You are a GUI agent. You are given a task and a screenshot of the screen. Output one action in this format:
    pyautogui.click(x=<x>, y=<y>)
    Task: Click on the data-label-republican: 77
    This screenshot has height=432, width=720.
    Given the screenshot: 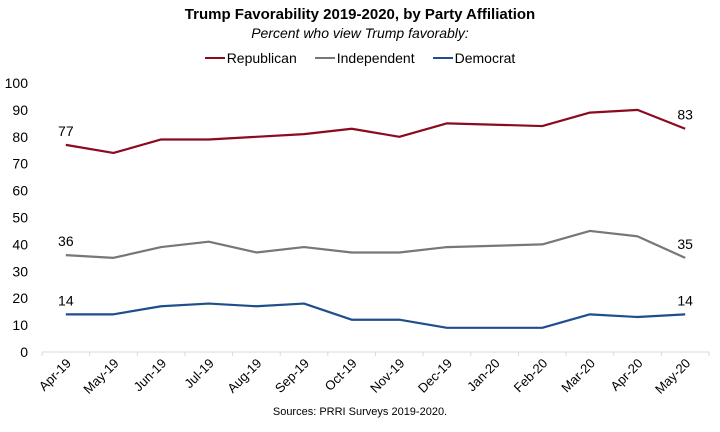 What is the action you would take?
    pyautogui.click(x=66, y=131)
    